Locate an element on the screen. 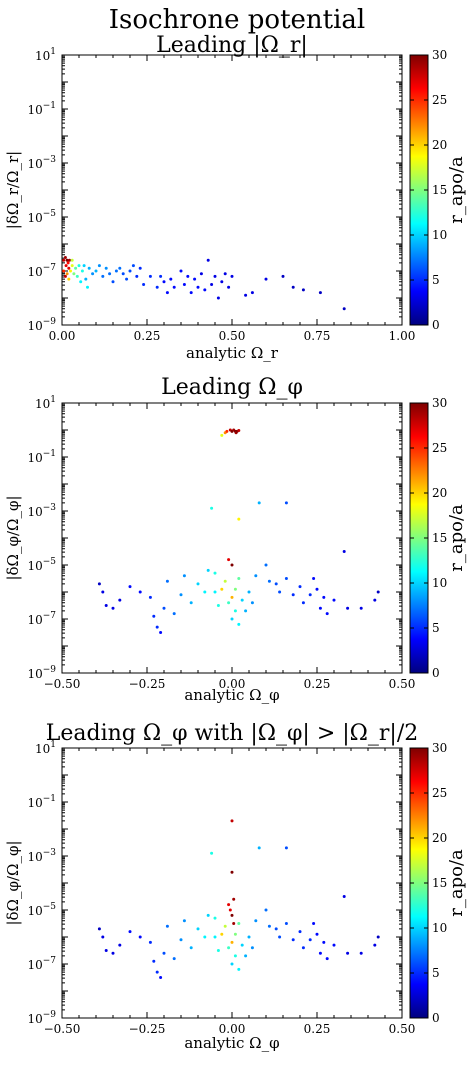  colorbar-tick-label: 25 is located at coordinates (439, 100).